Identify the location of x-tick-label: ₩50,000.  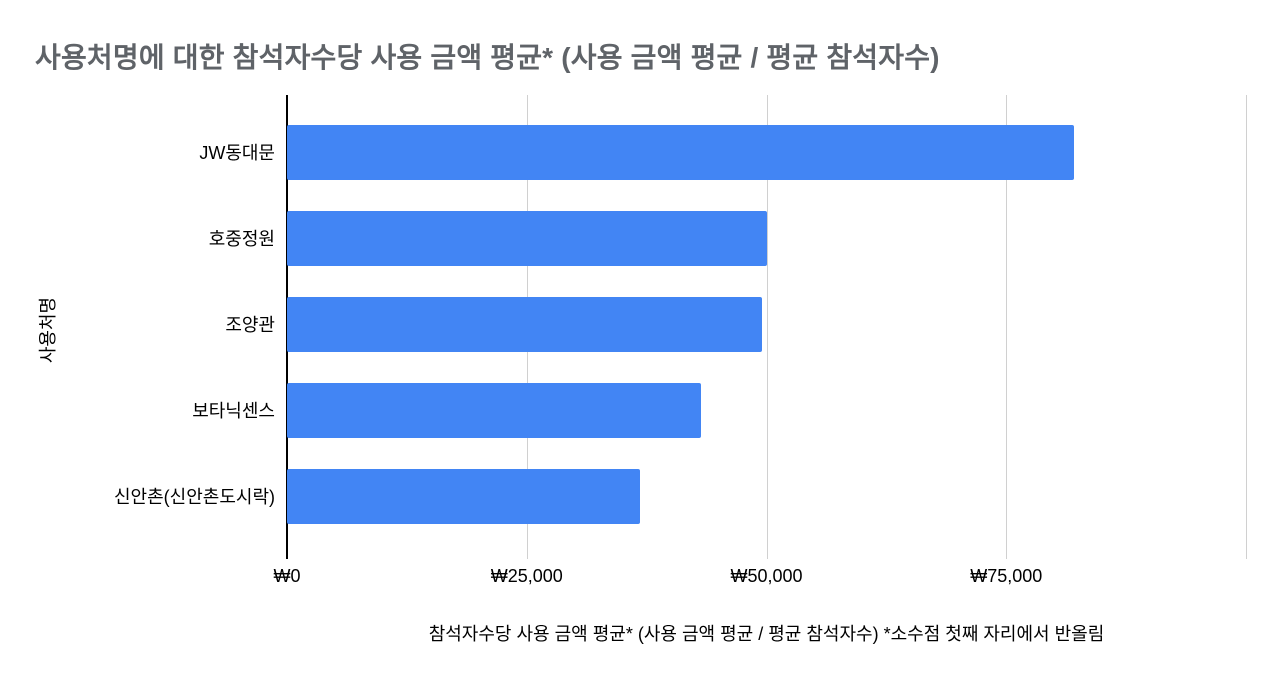
(766, 576).